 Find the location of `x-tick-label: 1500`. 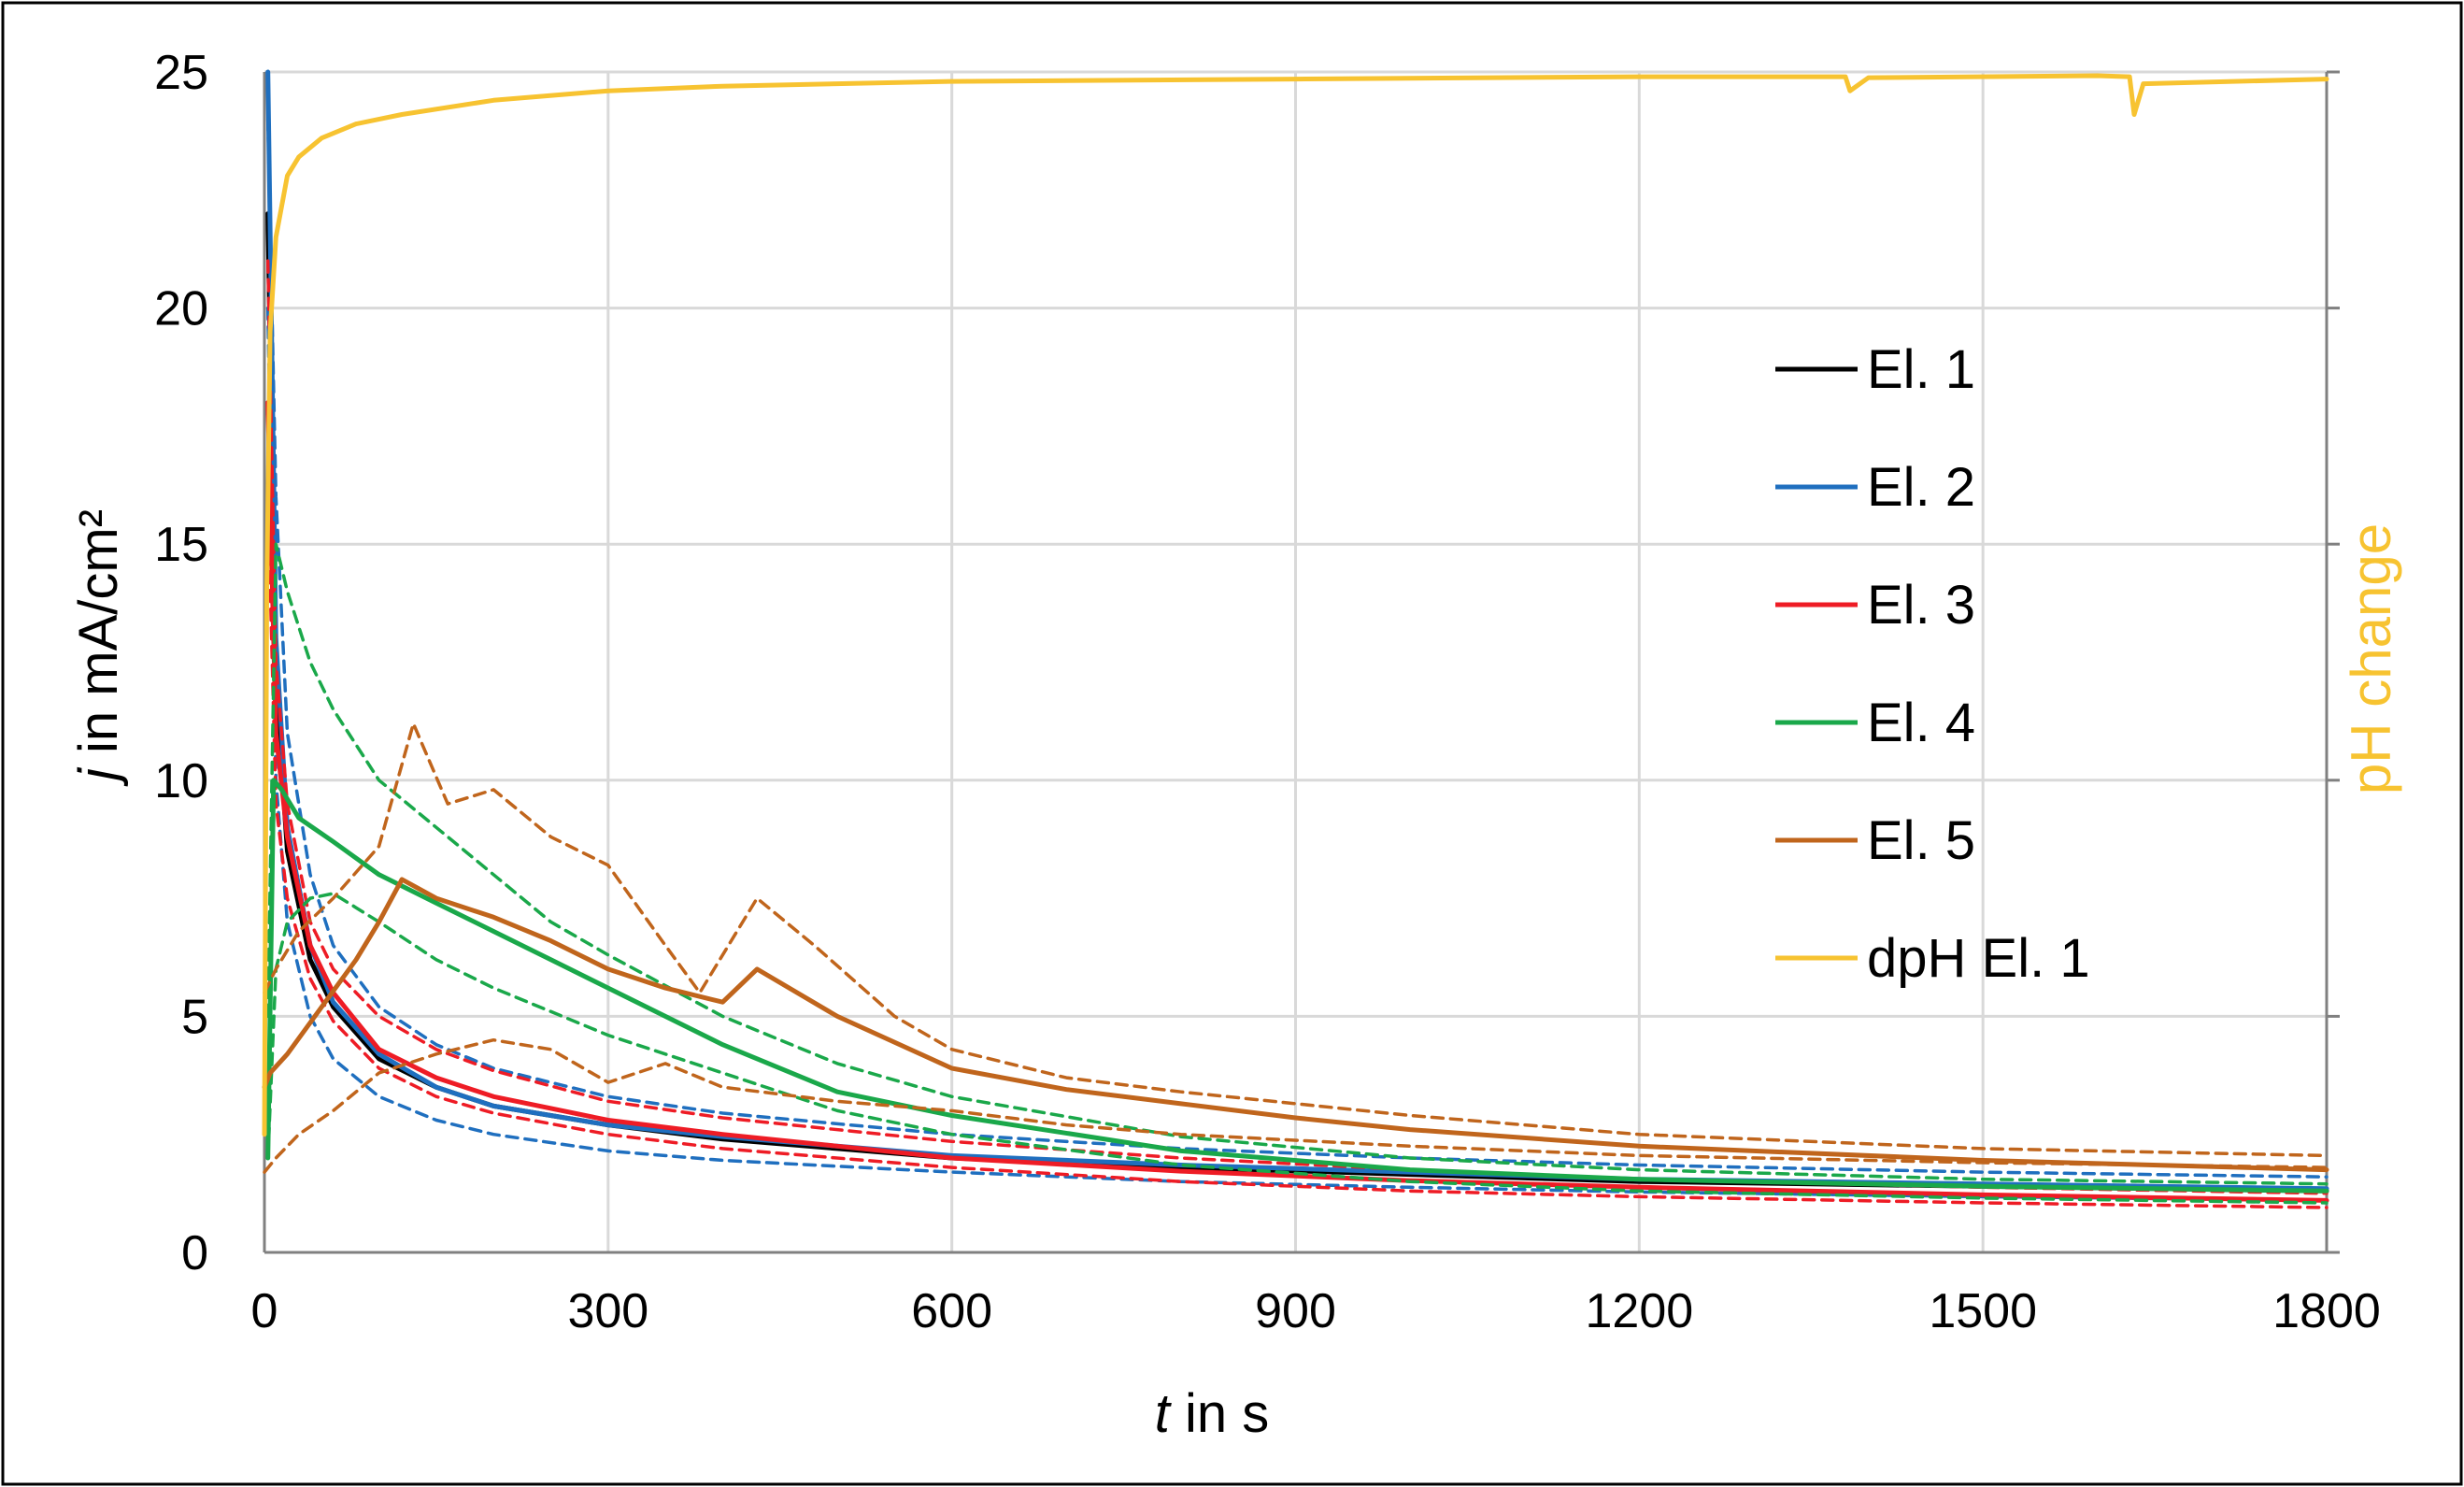

x-tick-label: 1500 is located at coordinates (1983, 1311).